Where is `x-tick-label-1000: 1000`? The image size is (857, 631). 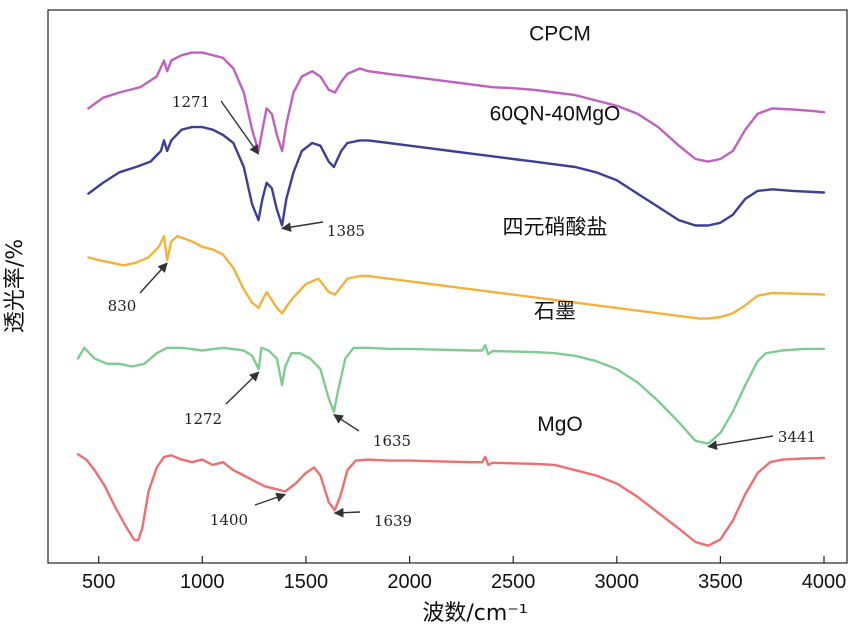 x-tick-label-1000: 1000 is located at coordinates (202, 582).